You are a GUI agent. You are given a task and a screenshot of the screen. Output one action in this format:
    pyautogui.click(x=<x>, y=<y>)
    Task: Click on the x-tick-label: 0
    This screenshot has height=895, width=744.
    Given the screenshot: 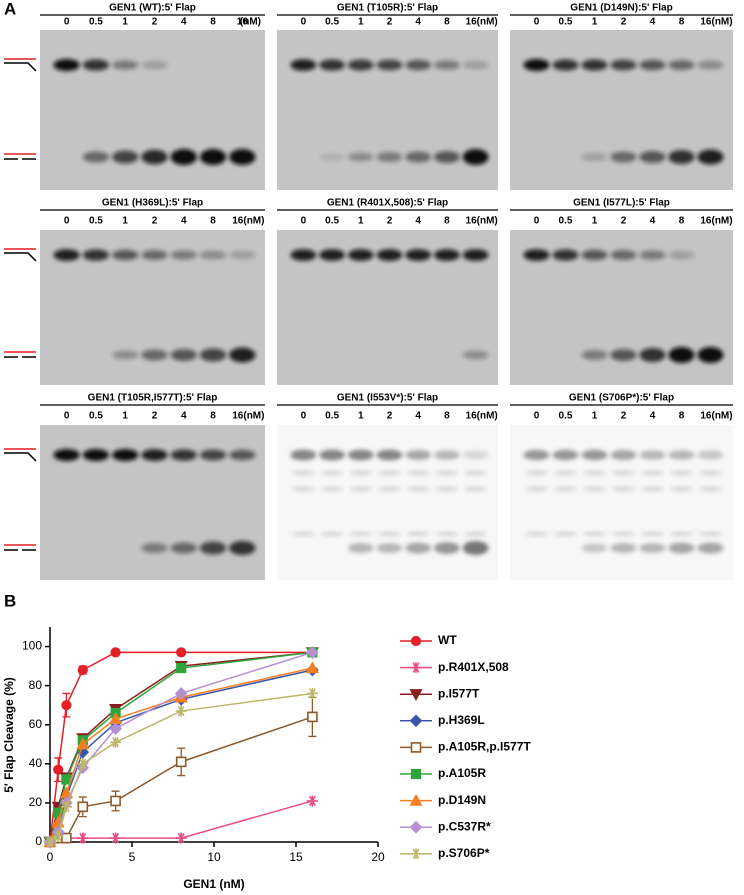 What is the action you would take?
    pyautogui.click(x=50, y=857)
    